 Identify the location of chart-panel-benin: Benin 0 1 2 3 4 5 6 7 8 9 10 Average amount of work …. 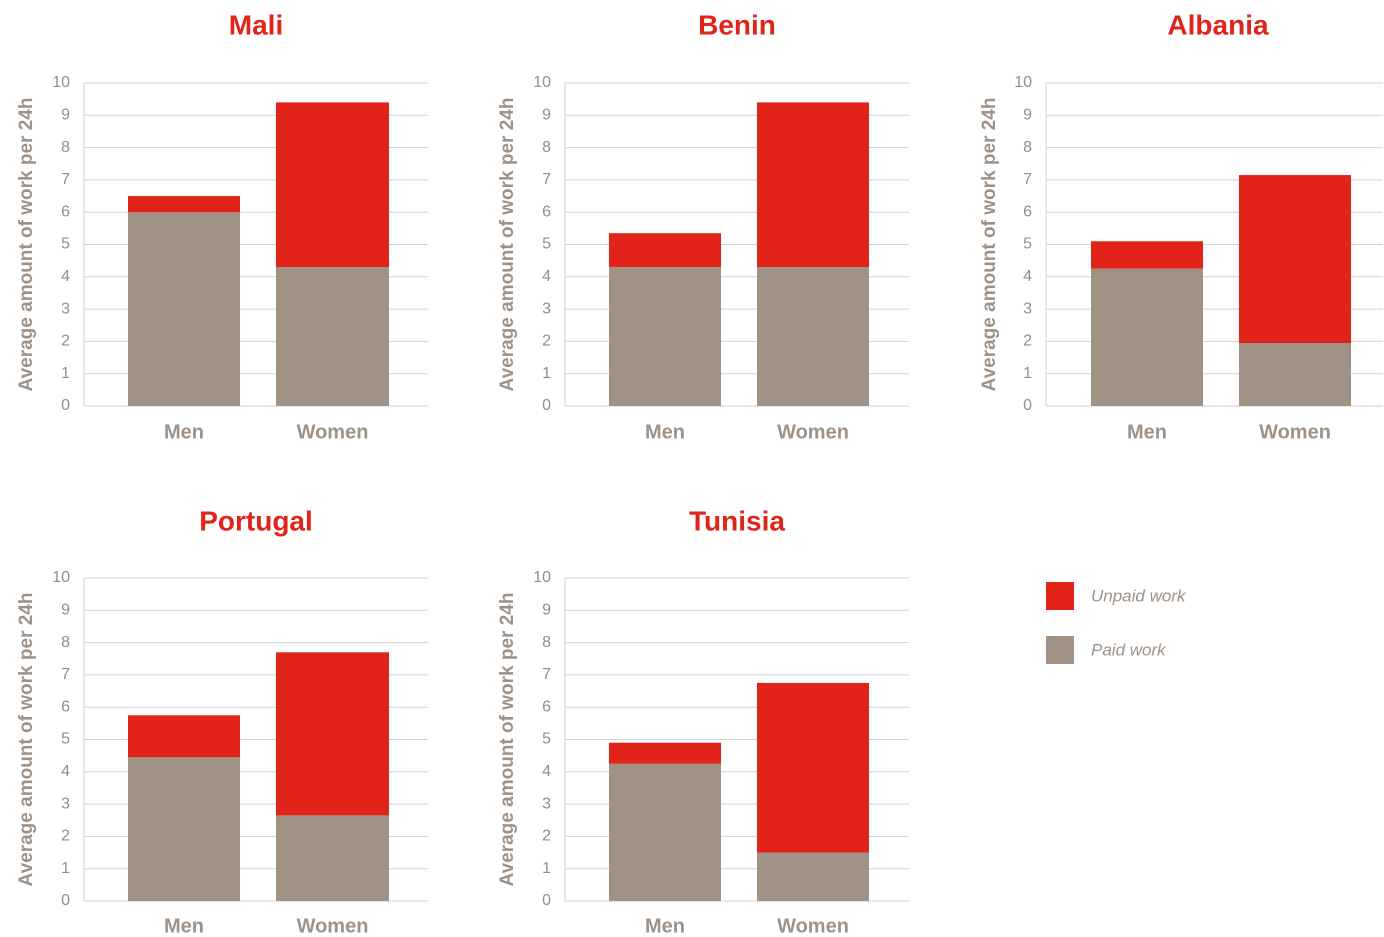
(703, 226).